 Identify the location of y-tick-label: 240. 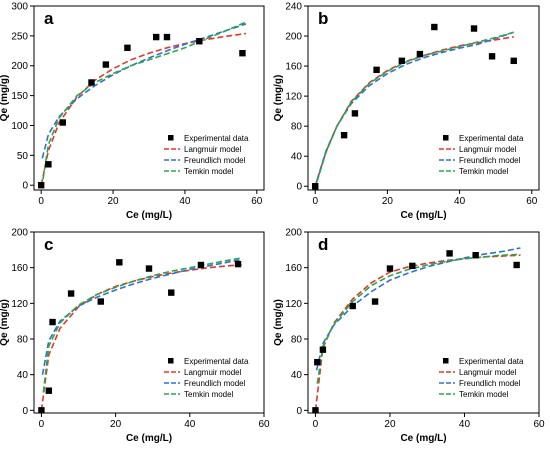
(293, 7).